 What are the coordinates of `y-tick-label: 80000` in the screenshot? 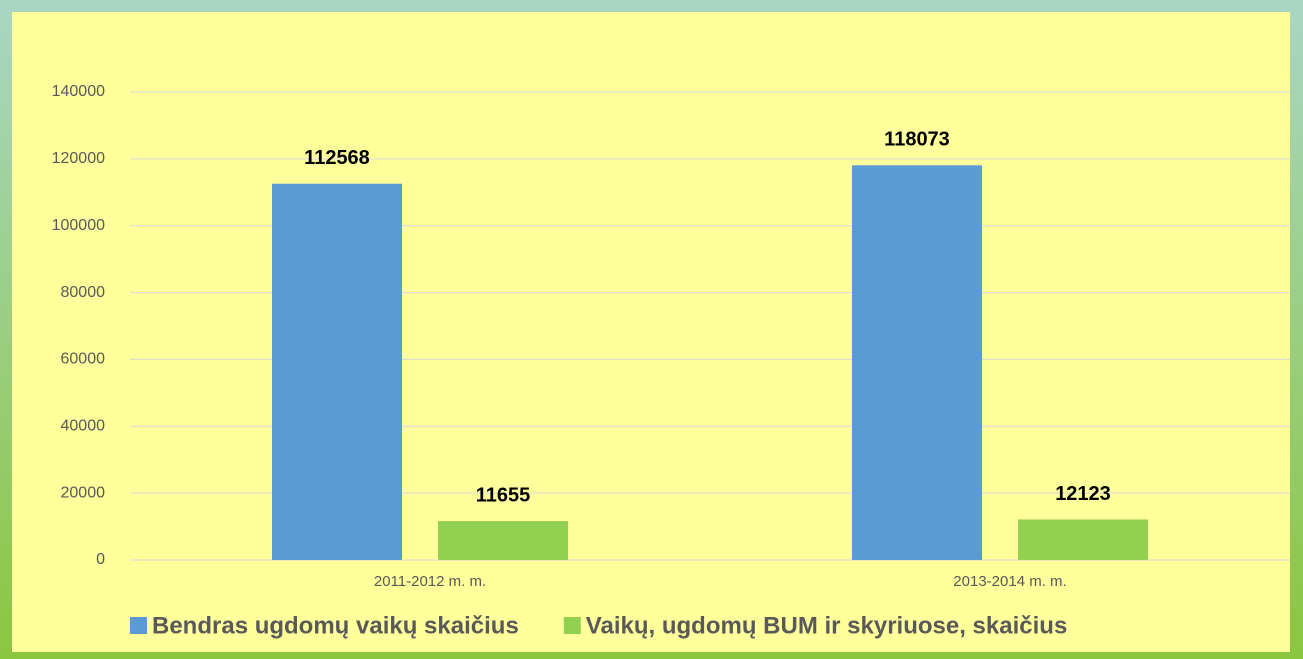 It's located at (83, 292).